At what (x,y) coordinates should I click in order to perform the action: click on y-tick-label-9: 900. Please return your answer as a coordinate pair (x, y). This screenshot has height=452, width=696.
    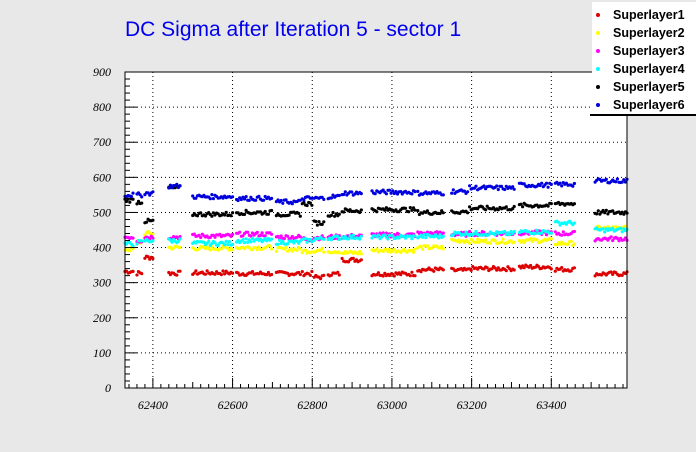
    Looking at the image, I should click on (102, 72).